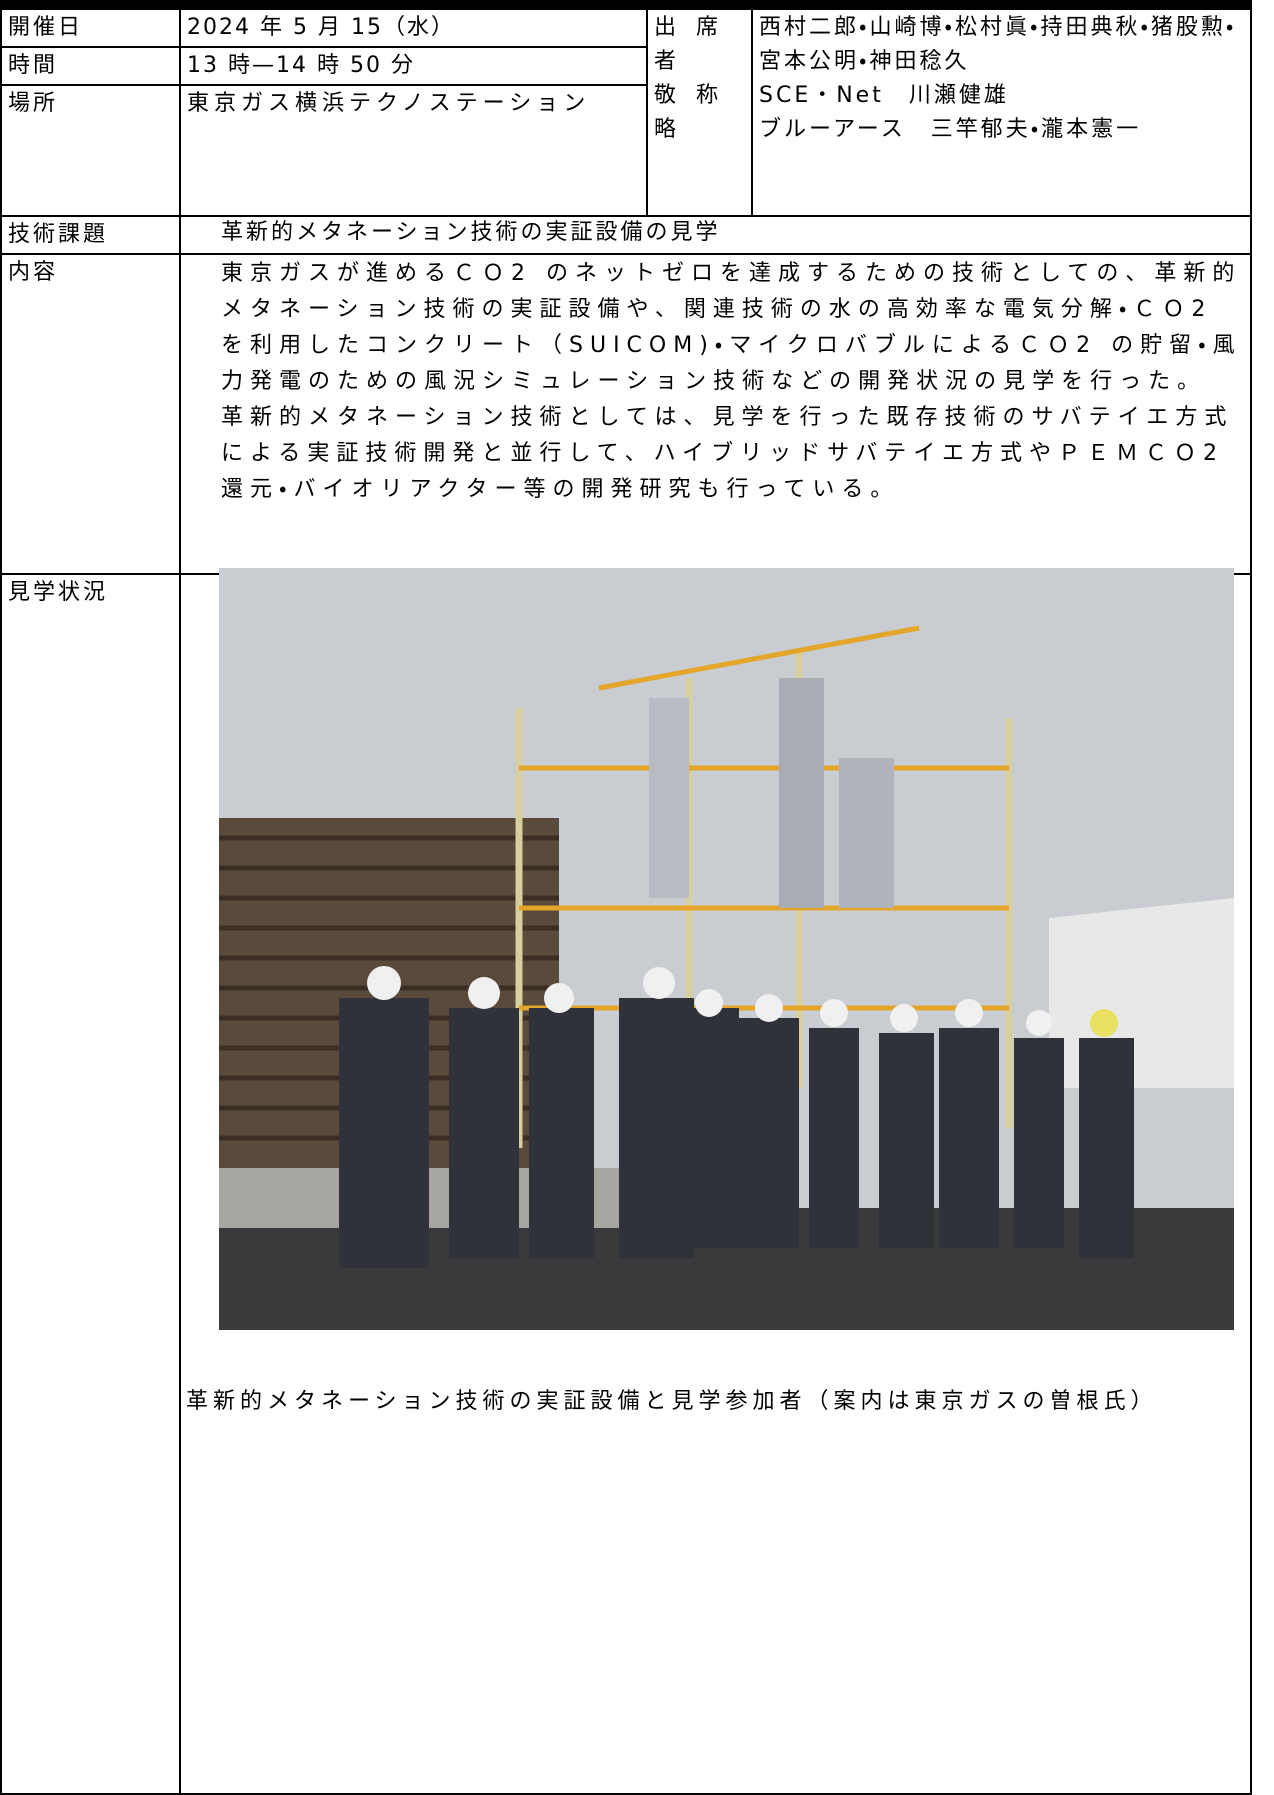  What do you see at coordinates (90, 66) in the screenshot?
I see `time-label: 時間` at bounding box center [90, 66].